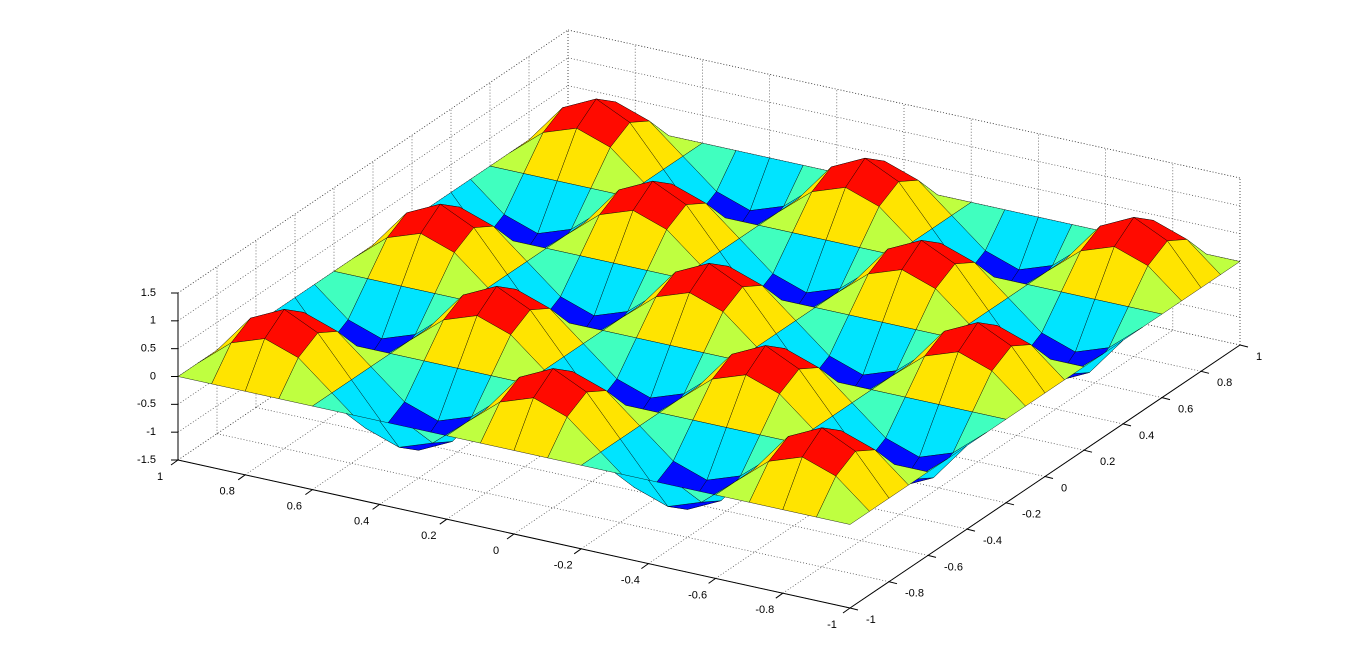 Image resolution: width=1366 pixels, height=664 pixels. I want to click on z-tick-label: 1.5, so click(148, 293).